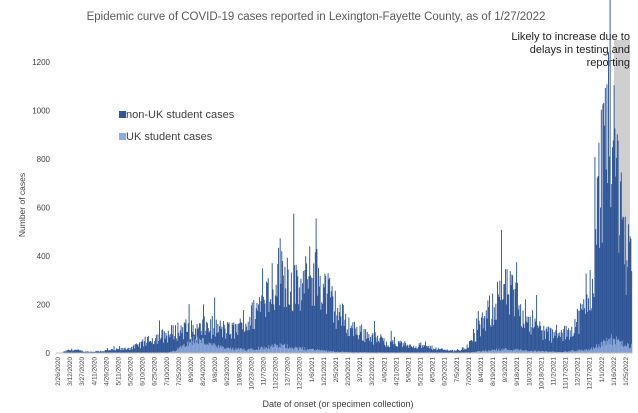 The width and height of the screenshot is (638, 413). I want to click on x-tick-label: 5/6/2021, so click(409, 370).